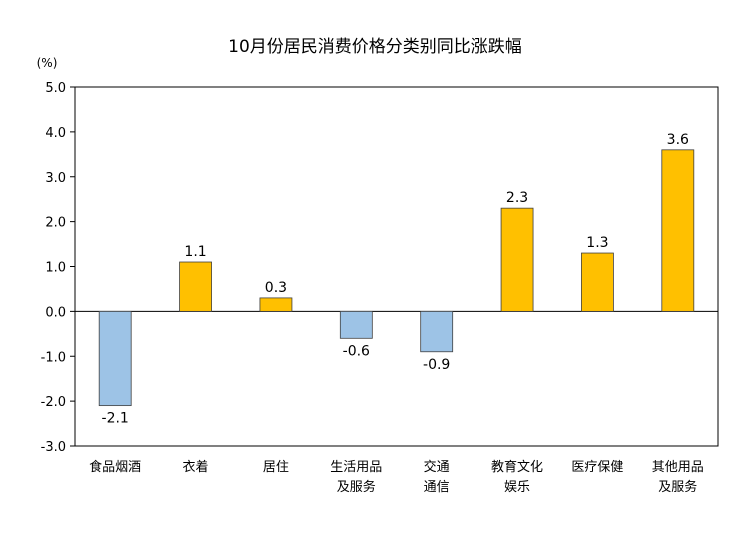 The height and width of the screenshot is (535, 750). I want to click on x-tick-label: 其他用品, so click(678, 467).